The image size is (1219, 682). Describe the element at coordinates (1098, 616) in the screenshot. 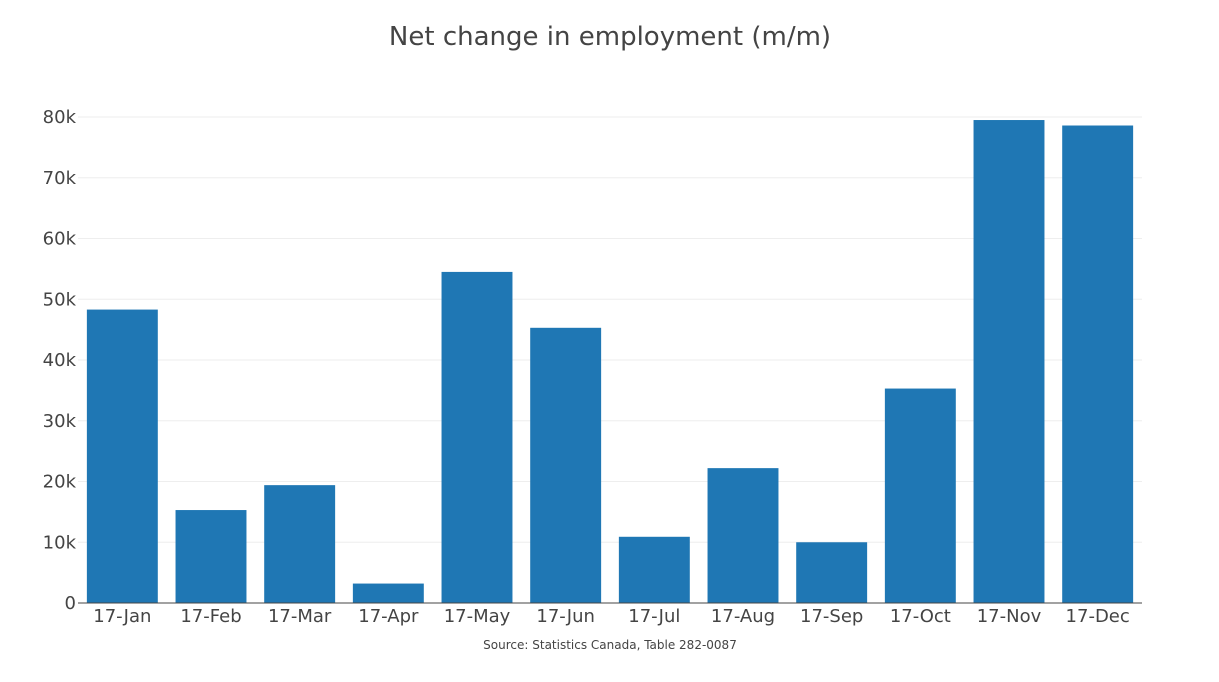

I see `x-tick-label: 17-Dec` at that location.